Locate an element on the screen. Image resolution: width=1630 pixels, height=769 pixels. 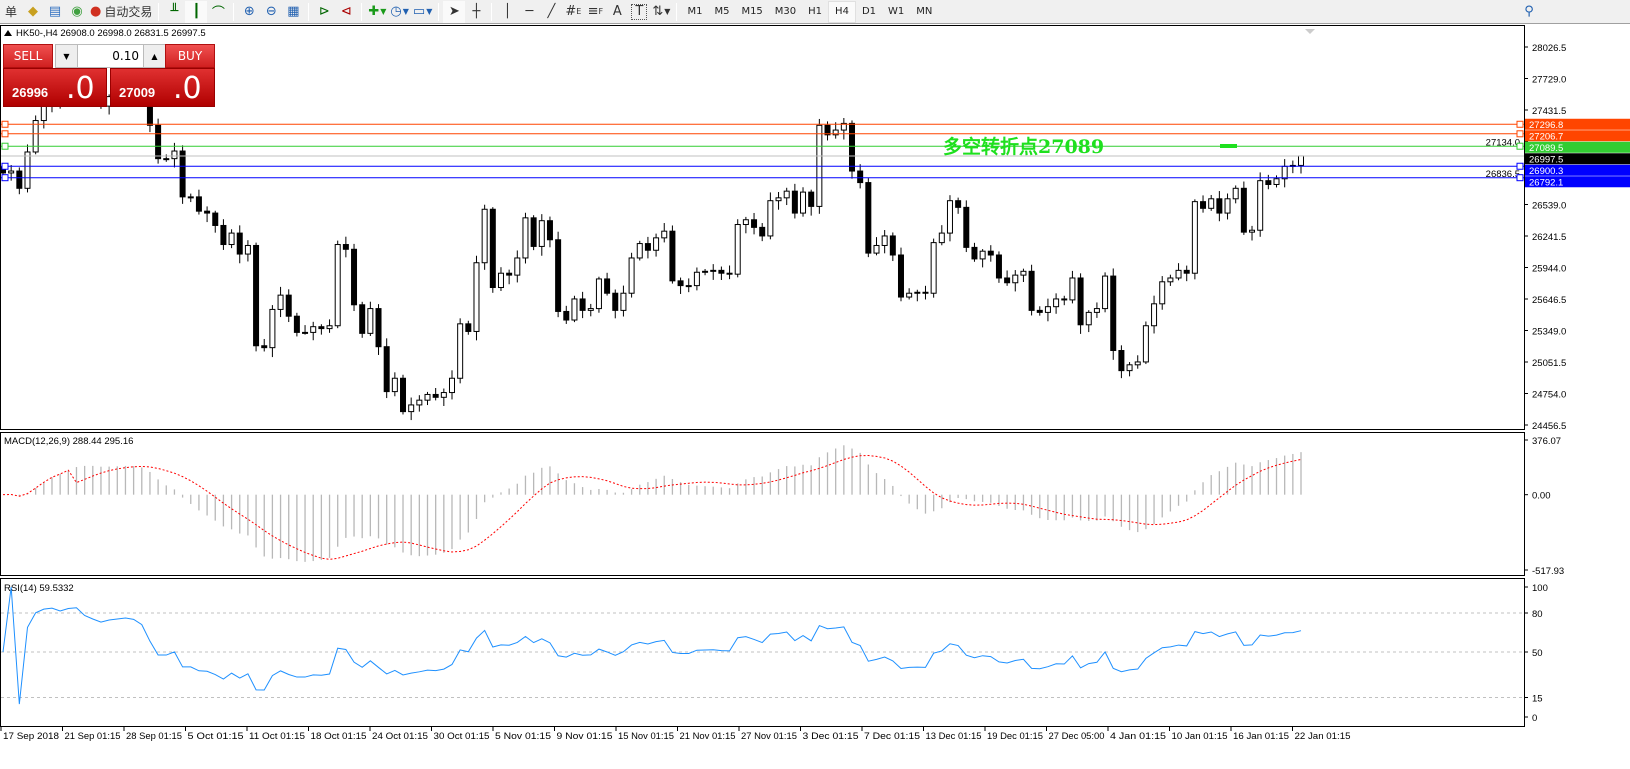
trendline-icon: ╱ is located at coordinates (551, 11).